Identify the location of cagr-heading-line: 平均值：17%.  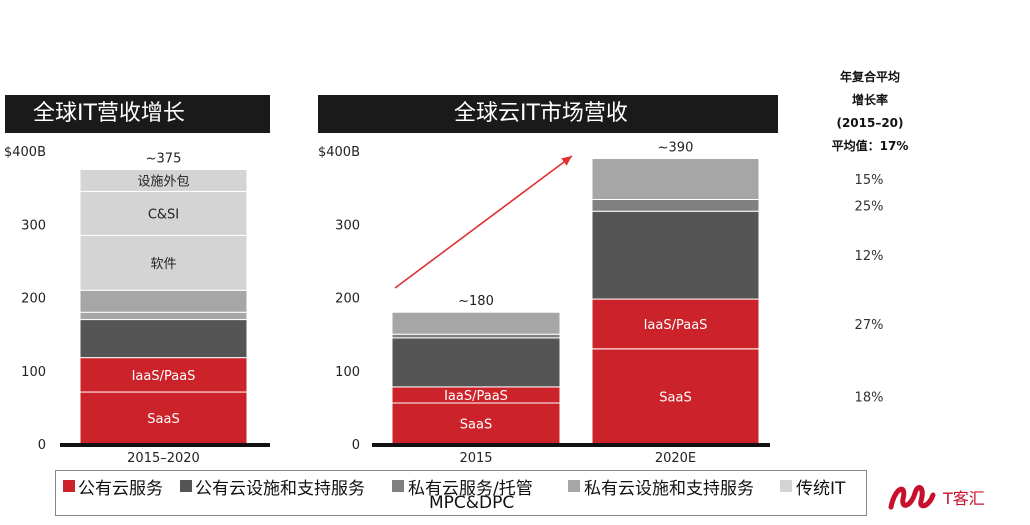
(870, 146).